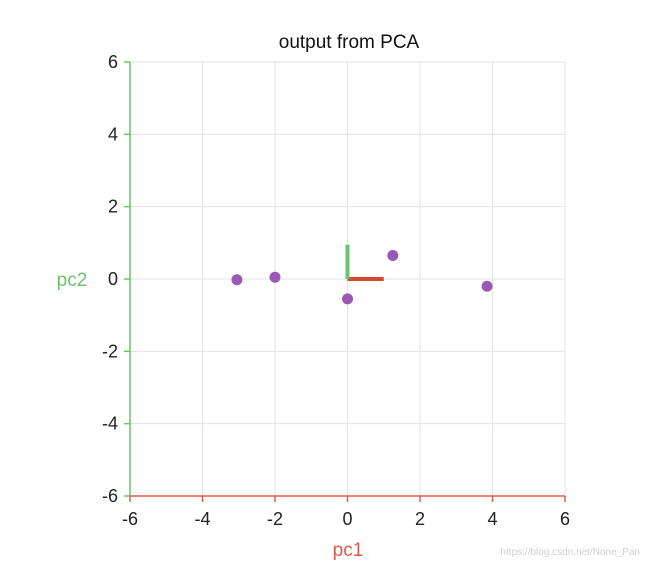  What do you see at coordinates (110, 496) in the screenshot?
I see `y-tick-label: -6` at bounding box center [110, 496].